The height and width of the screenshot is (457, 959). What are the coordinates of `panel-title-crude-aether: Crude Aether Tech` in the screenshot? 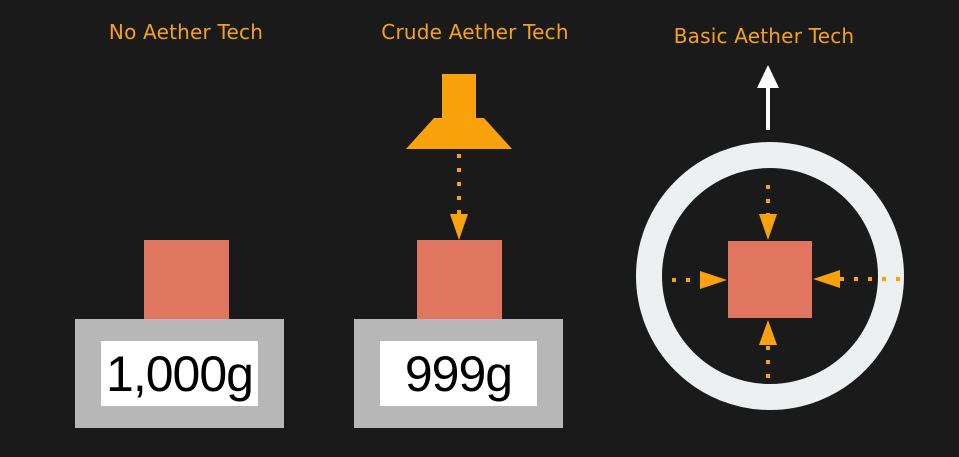 It's located at (475, 32).